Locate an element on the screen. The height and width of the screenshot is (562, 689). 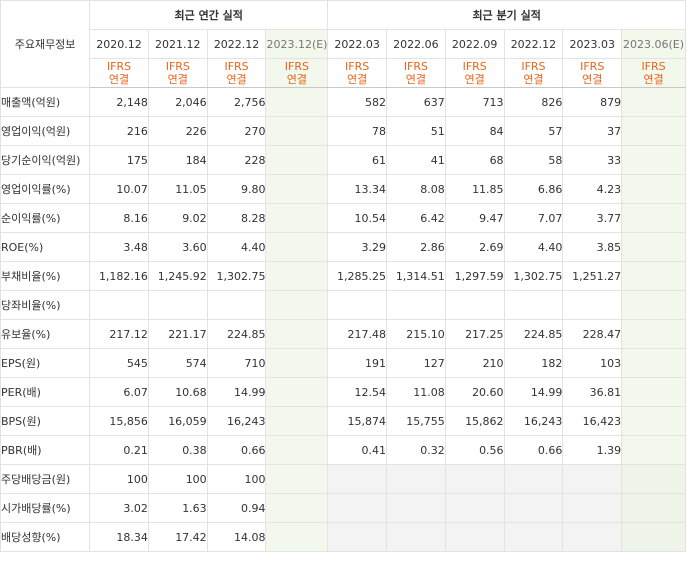
quarterly-value-cell: 217.25 is located at coordinates (474, 334).